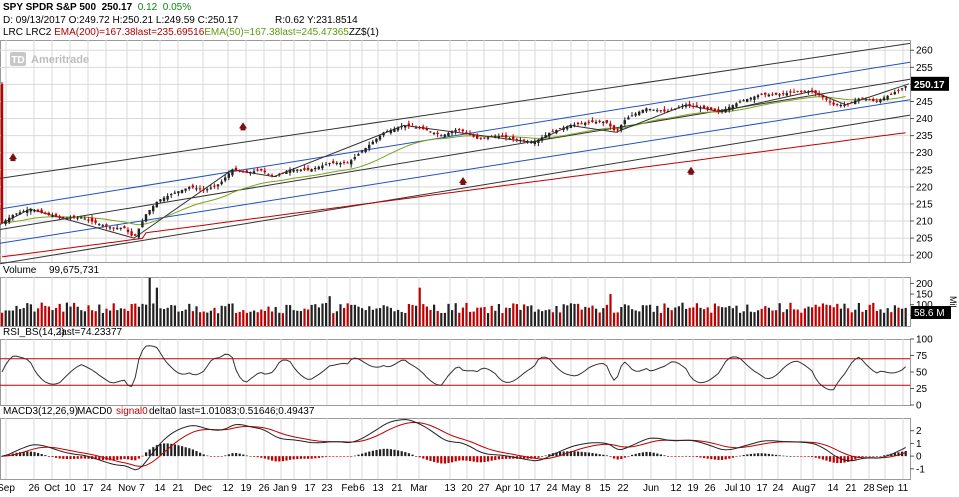 The width and height of the screenshot is (959, 497). What do you see at coordinates (924, 256) in the screenshot?
I see `price-tick-label: 200` at bounding box center [924, 256].